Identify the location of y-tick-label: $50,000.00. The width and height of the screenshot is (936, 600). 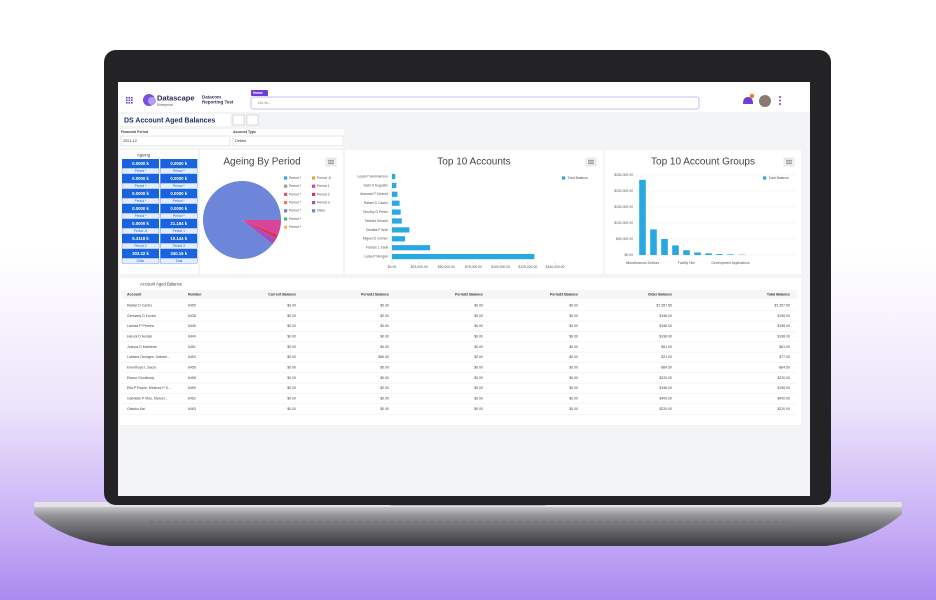
(624, 239).